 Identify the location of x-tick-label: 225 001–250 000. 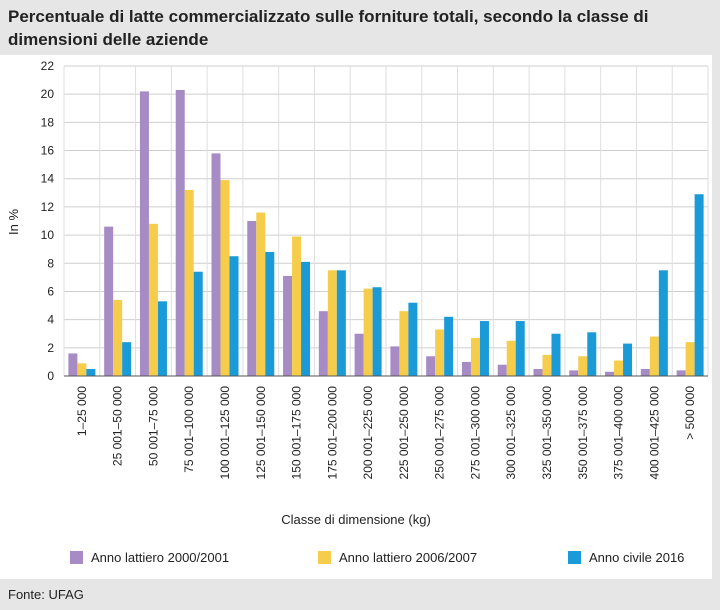
(404, 433).